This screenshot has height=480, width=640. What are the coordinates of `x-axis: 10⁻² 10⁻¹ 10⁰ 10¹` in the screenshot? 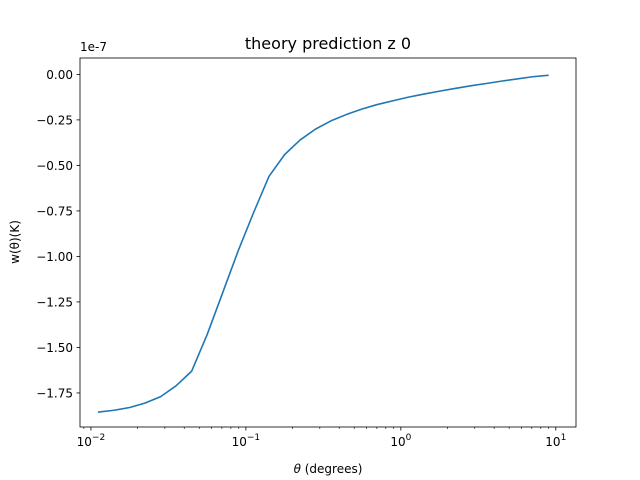 It's located at (321, 438).